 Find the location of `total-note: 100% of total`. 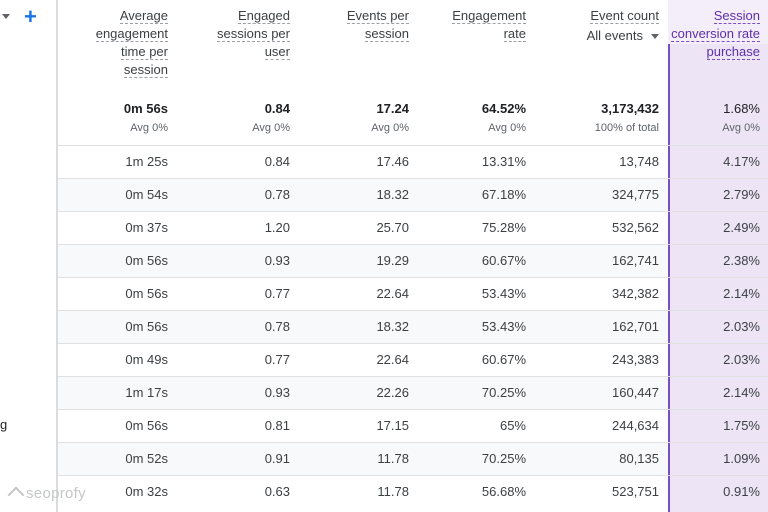

total-note: 100% of total is located at coordinates (626, 128).